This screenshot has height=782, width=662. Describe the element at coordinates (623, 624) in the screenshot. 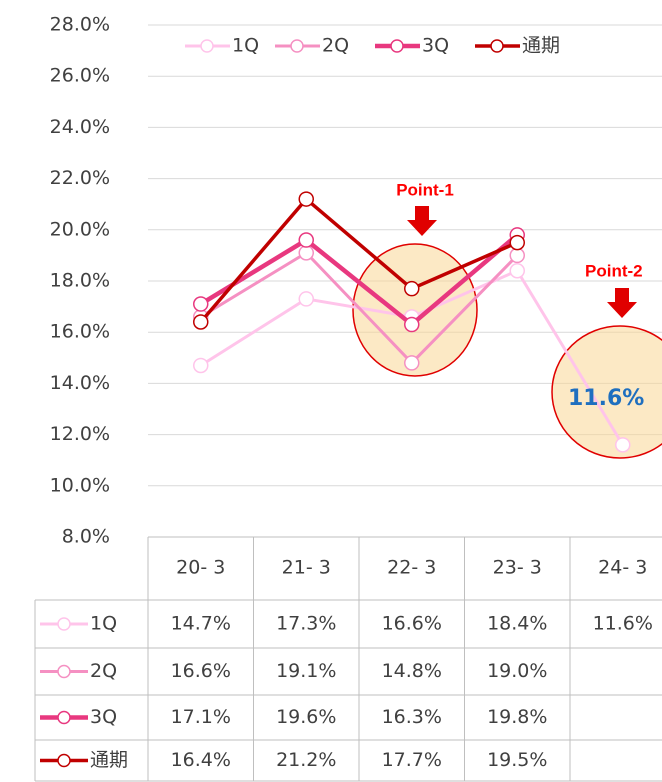

I see `table-cell: 11.6%` at that location.